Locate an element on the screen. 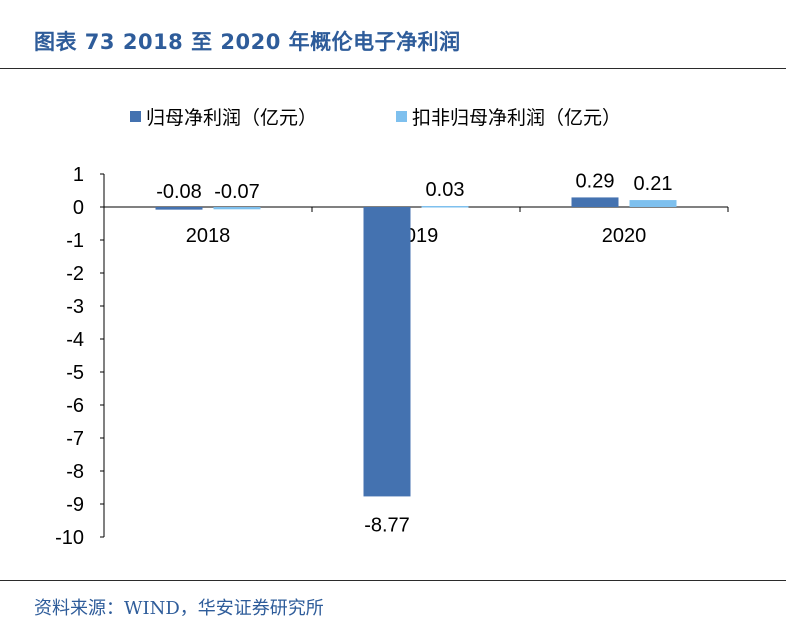  bottom-divider is located at coordinates (393, 580).